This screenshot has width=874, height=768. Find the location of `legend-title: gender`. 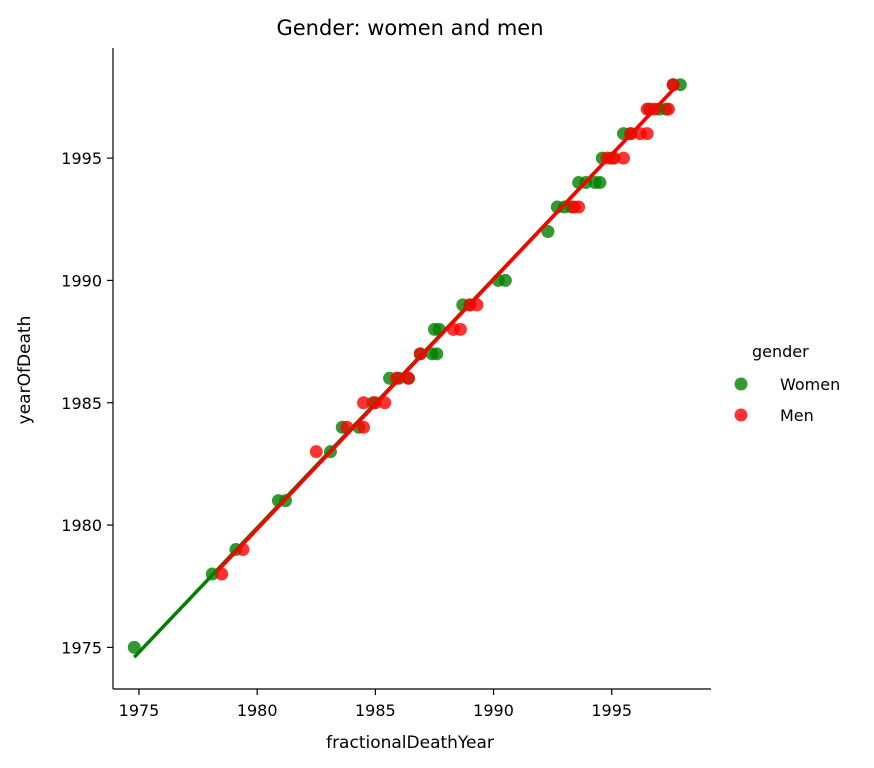

legend-title: gender is located at coordinates (780, 351).